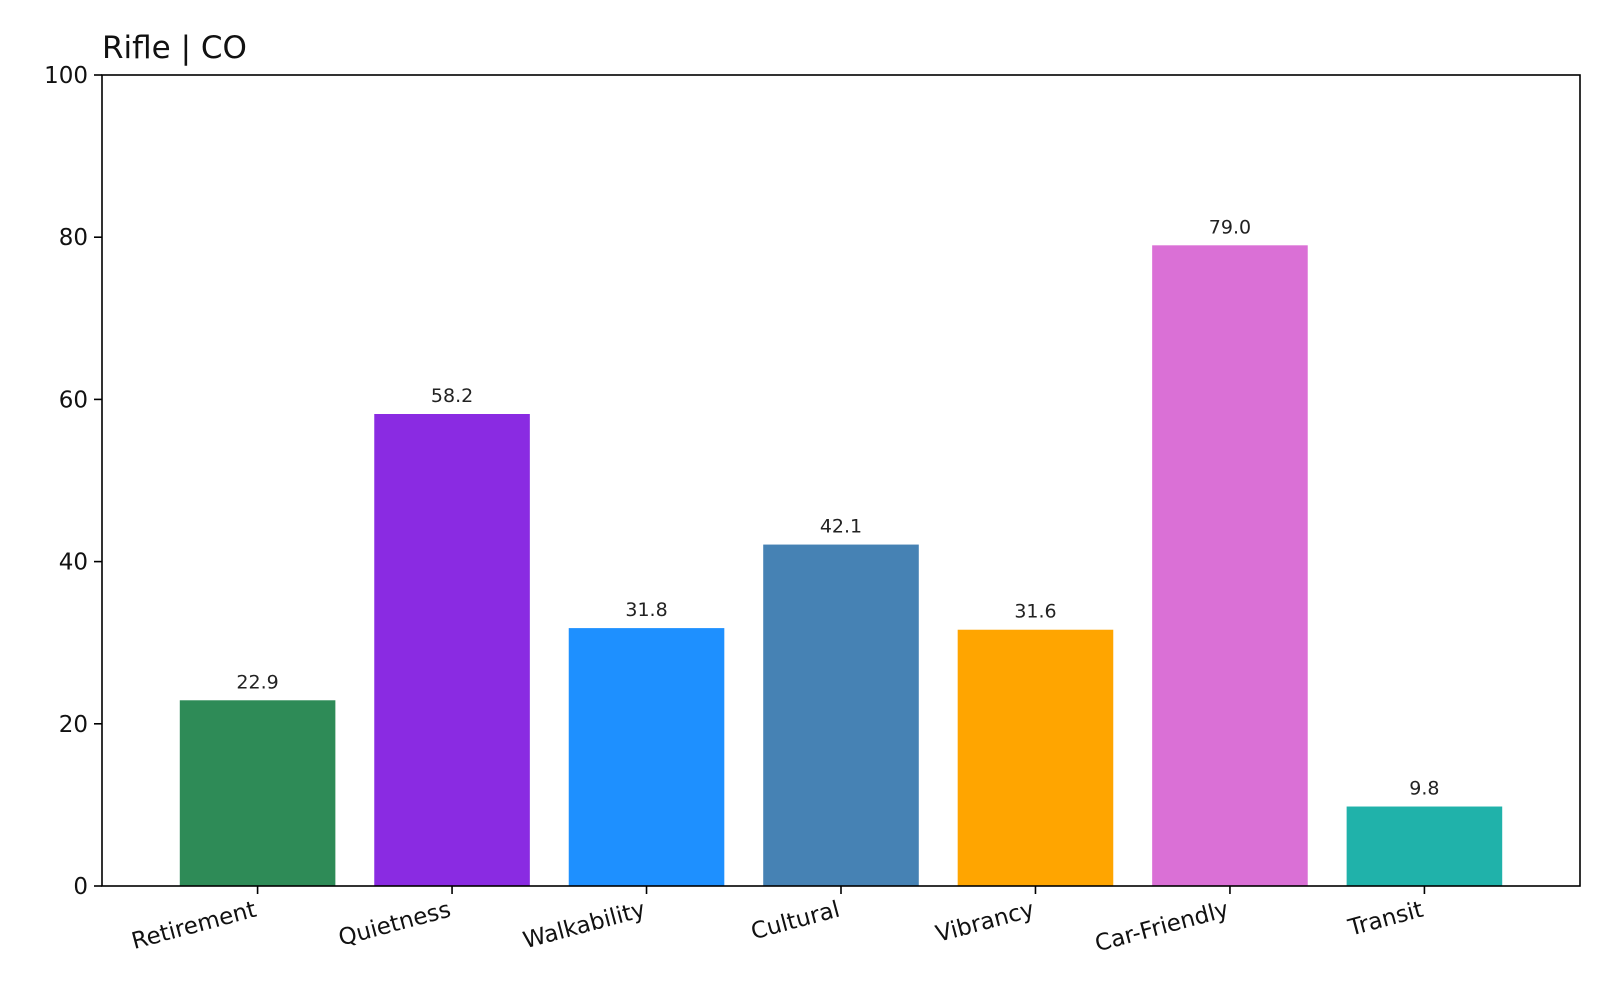  I want to click on x-tick-label: Transit, so click(1385, 919).